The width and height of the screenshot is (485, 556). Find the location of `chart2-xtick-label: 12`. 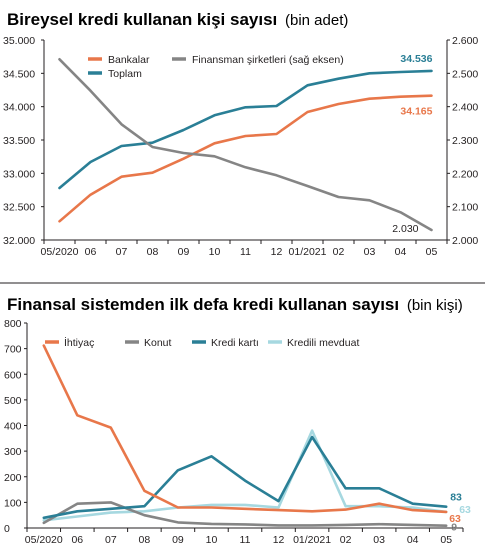

chart2-xtick-label: 12 is located at coordinates (279, 540).